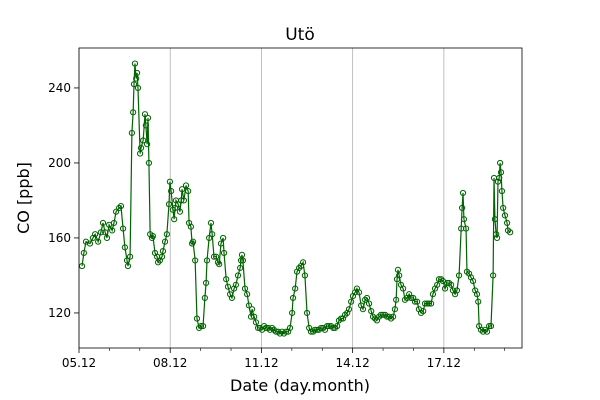 This screenshot has width=600, height=400. I want to click on y-tick-label: 200, so click(59, 163).